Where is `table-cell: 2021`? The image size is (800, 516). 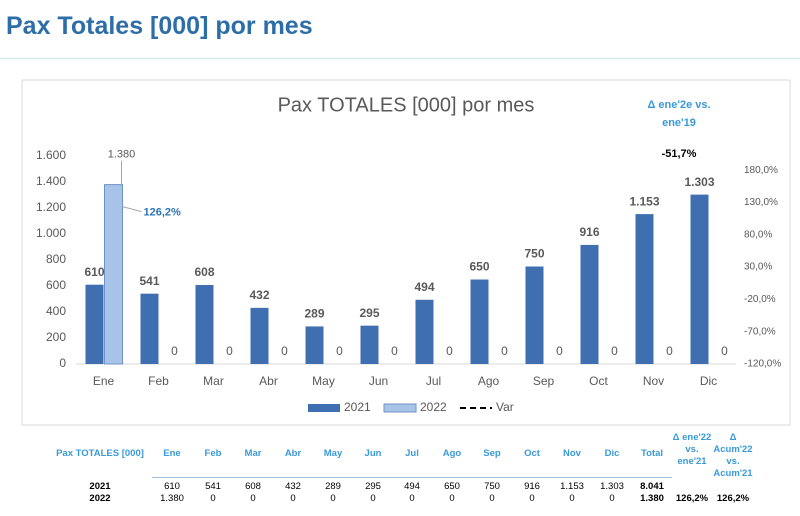
table-cell: 2021 is located at coordinates (100, 486).